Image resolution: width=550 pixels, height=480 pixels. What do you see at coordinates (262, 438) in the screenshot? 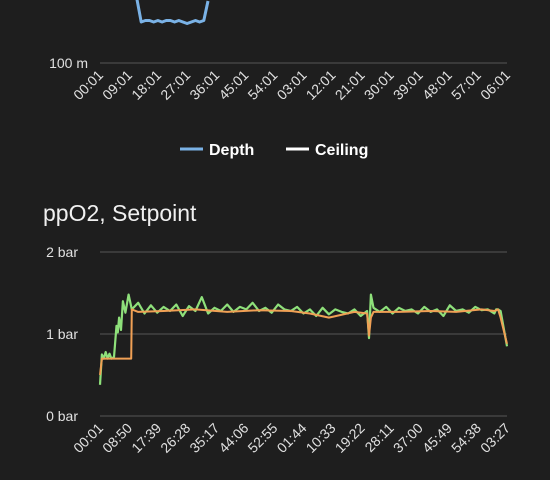
I see `ppo2-x-tick-label: 52:55` at bounding box center [262, 438].